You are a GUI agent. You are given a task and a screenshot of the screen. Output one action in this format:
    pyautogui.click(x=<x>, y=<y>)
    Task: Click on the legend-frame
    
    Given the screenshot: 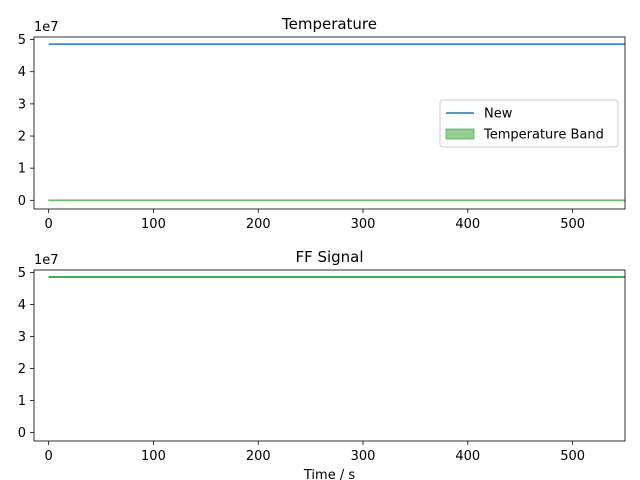 What is the action you would take?
    pyautogui.click(x=529, y=123)
    